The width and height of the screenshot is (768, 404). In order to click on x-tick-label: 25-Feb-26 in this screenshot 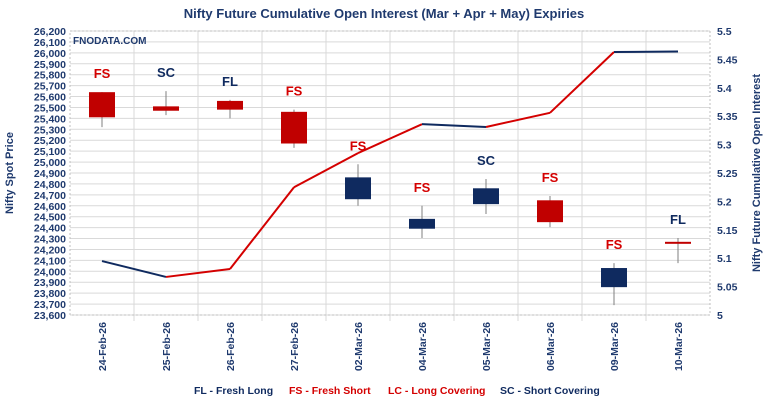, I will do `click(167, 346)`.